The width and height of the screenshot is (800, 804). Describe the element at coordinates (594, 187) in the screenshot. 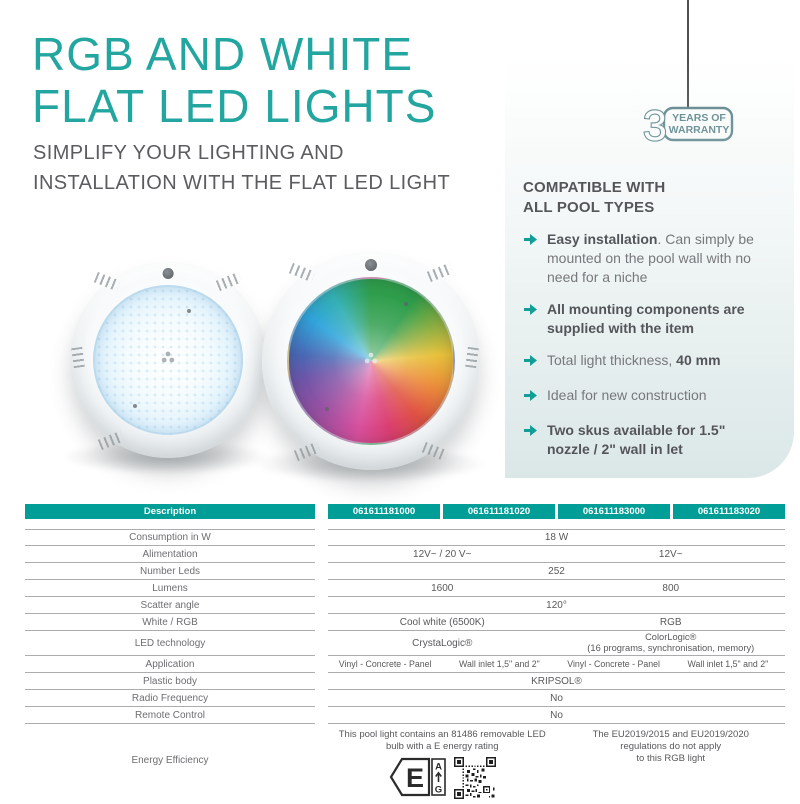

I see `panel-heading-line1: COMPATIBLE WITH` at that location.